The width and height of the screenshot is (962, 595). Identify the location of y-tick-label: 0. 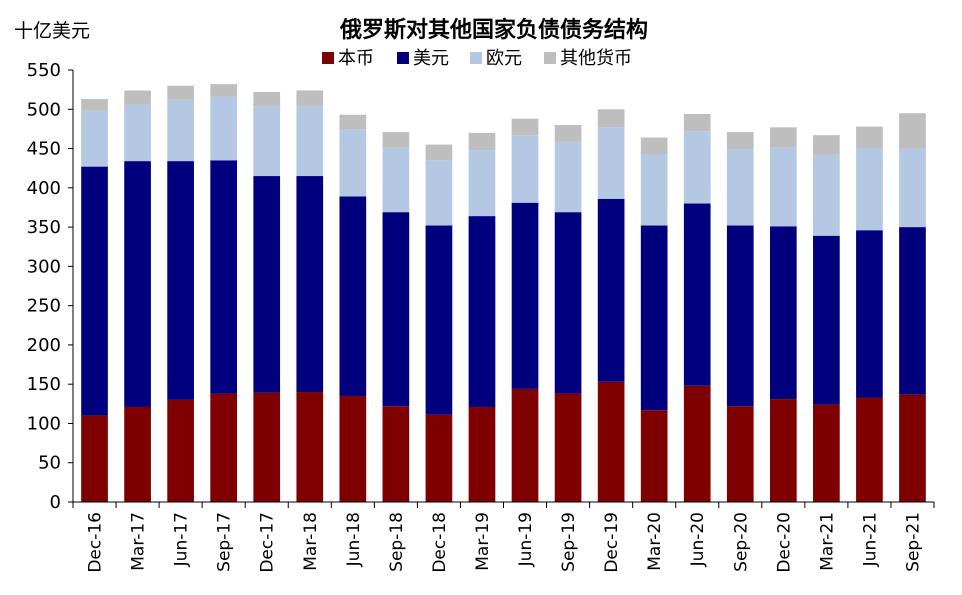
(55, 502).